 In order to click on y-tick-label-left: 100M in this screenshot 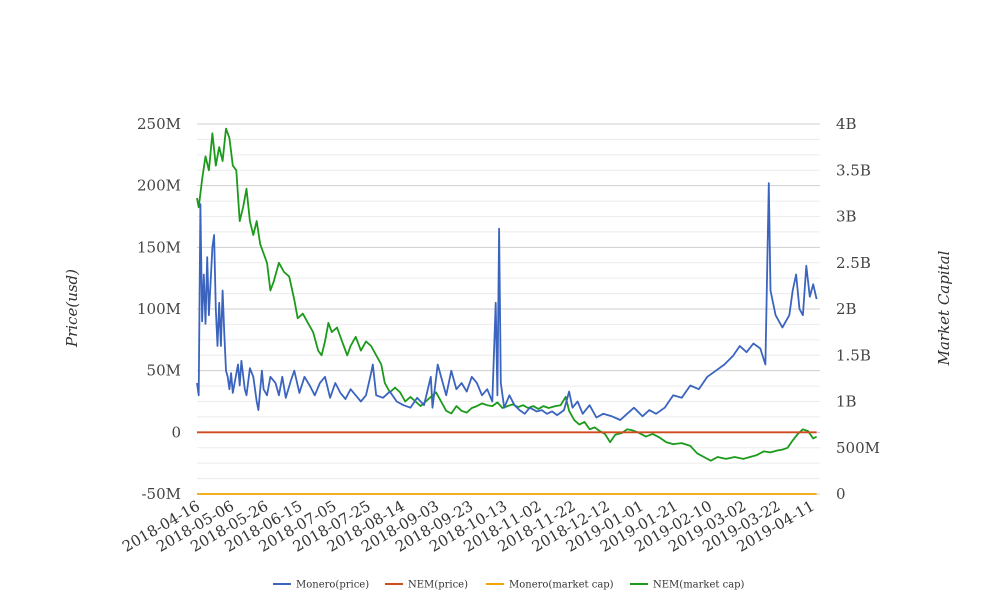, I will do `click(159, 309)`.